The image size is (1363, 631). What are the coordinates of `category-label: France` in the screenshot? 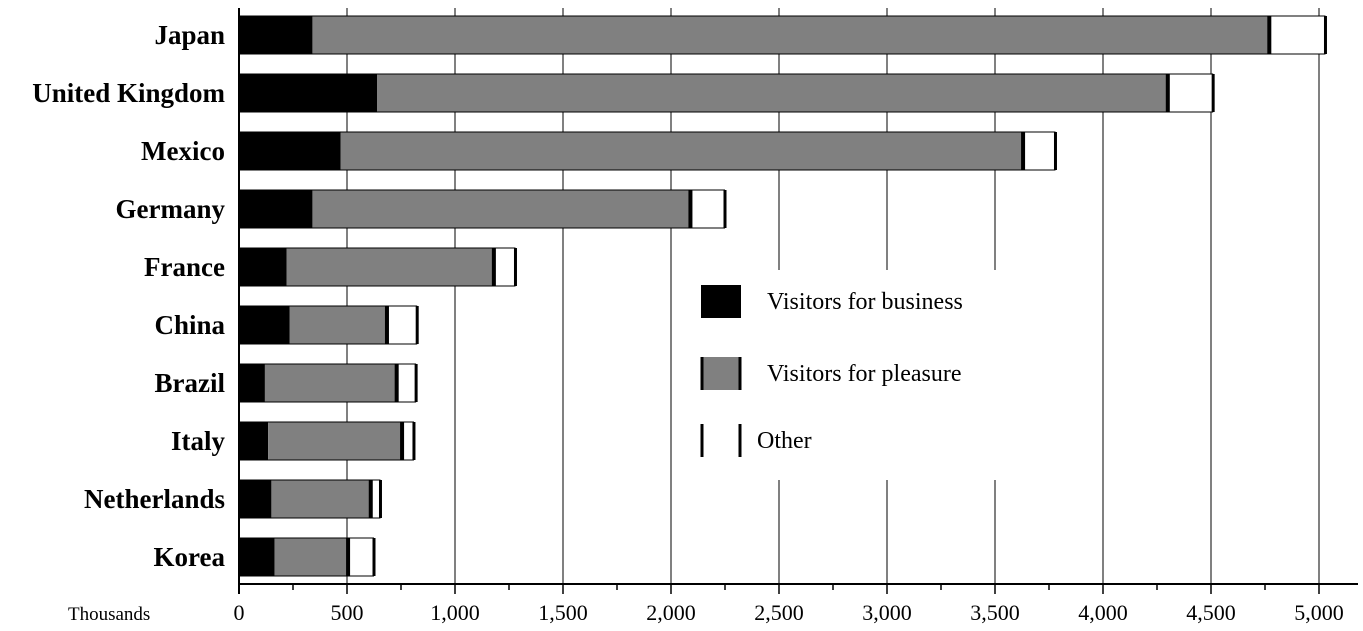 It's located at (184, 267).